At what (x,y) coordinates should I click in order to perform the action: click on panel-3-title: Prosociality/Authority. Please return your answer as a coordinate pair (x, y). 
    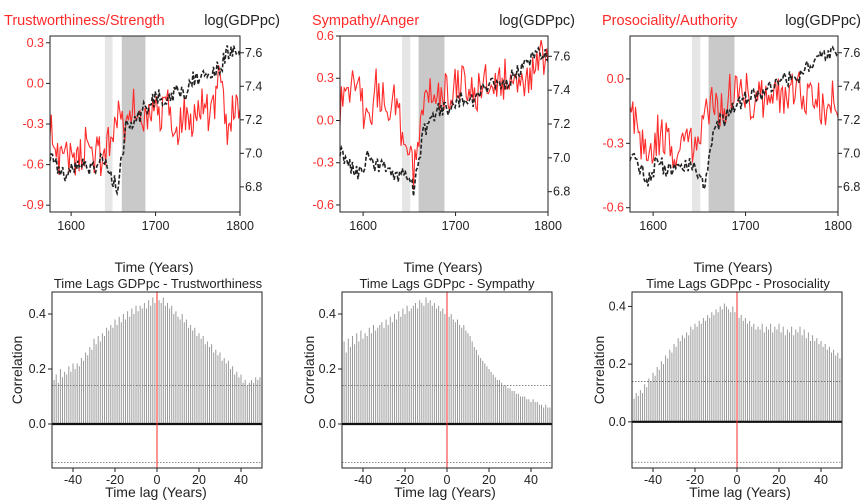
    Looking at the image, I should click on (670, 21).